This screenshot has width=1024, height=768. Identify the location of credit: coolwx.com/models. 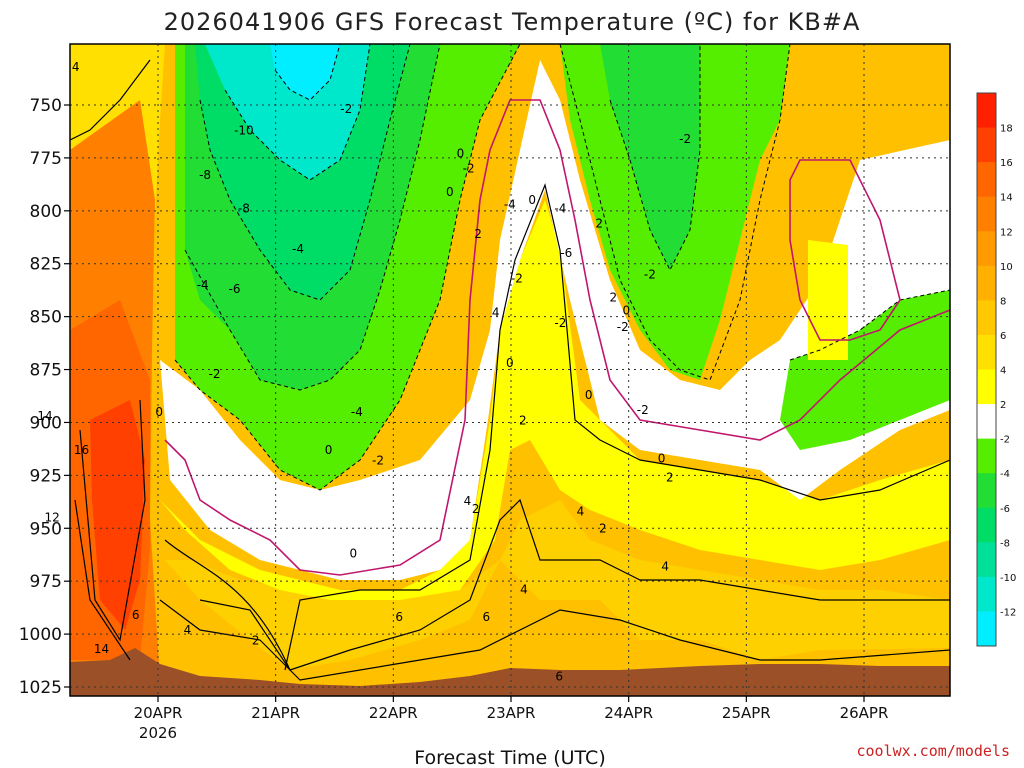
(933, 751).